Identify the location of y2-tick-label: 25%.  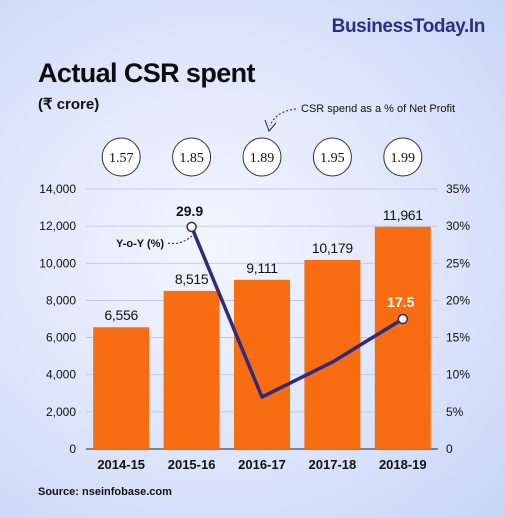
(458, 263).